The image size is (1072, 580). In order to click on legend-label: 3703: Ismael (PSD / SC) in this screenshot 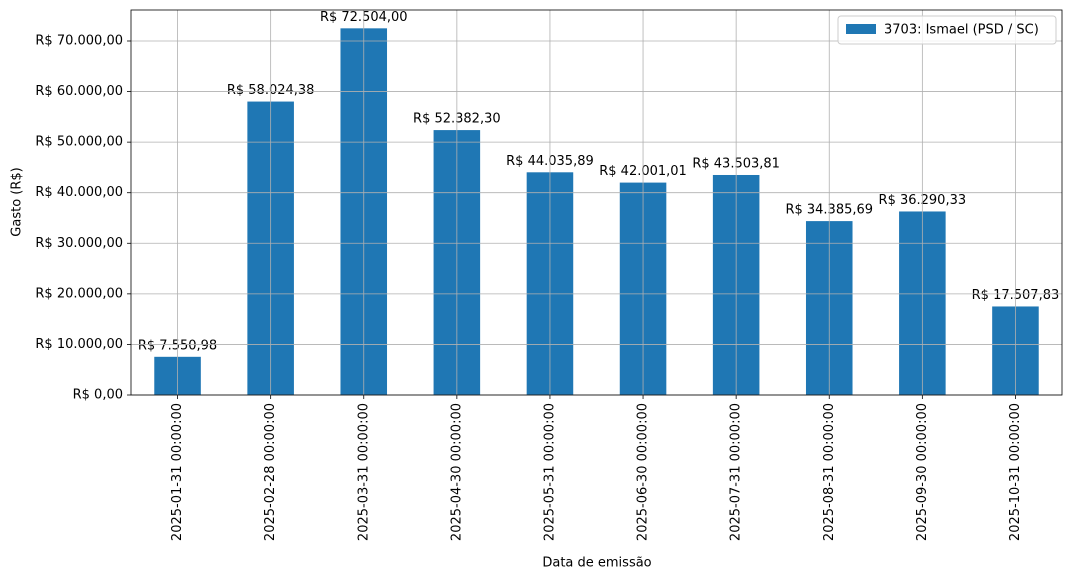, I will do `click(961, 30)`.